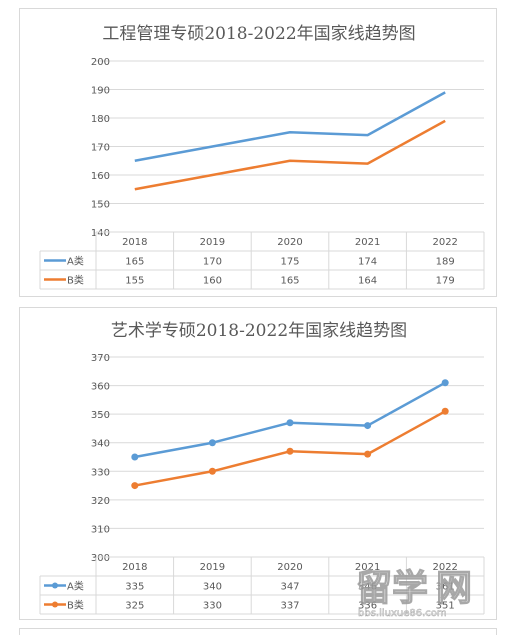  I want to click on data-table-value: 189, so click(445, 262).